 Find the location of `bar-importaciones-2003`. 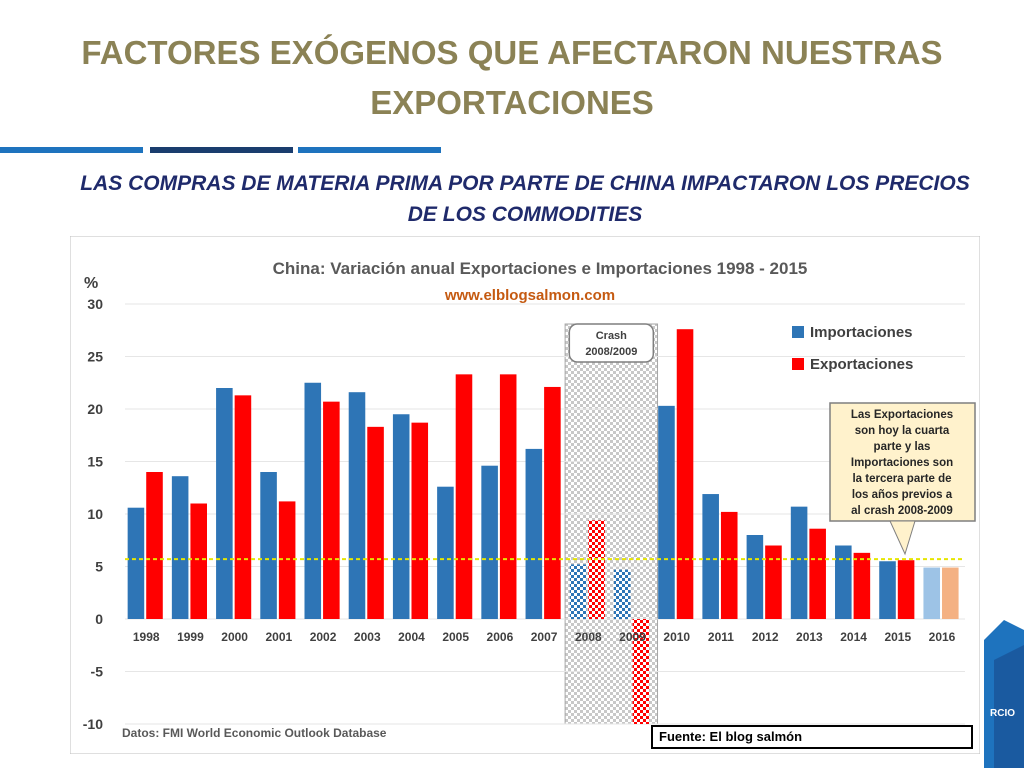

bar-importaciones-2003 is located at coordinates (357, 505).